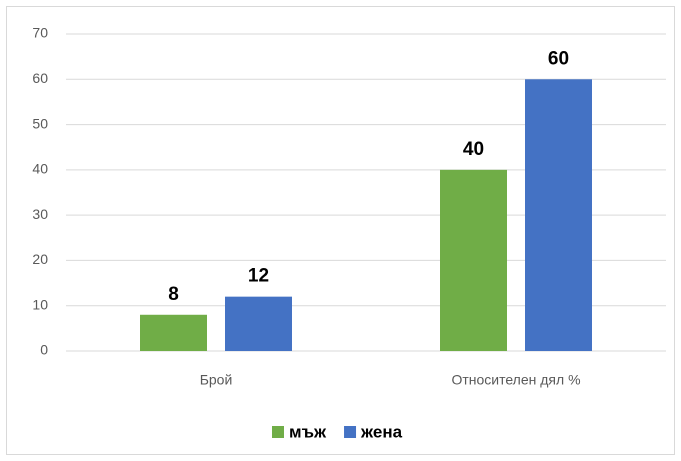  I want to click on x-tick-label: Брой, so click(216, 380).